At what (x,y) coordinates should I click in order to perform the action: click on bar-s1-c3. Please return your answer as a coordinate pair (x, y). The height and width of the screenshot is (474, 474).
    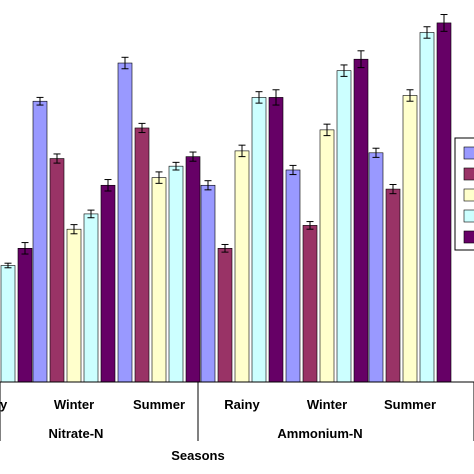
    Looking at the image, I should click on (125, 222).